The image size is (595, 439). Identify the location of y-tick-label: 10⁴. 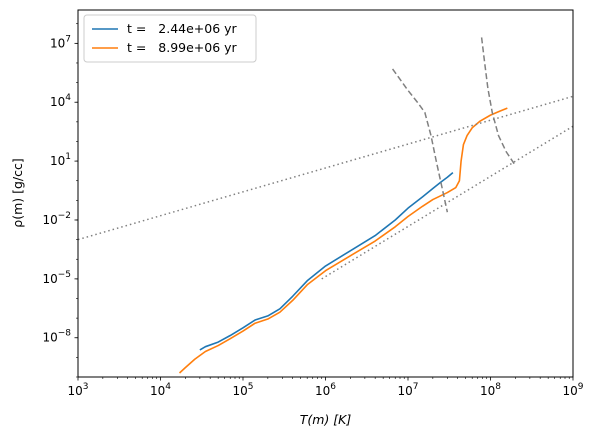
(60, 101).